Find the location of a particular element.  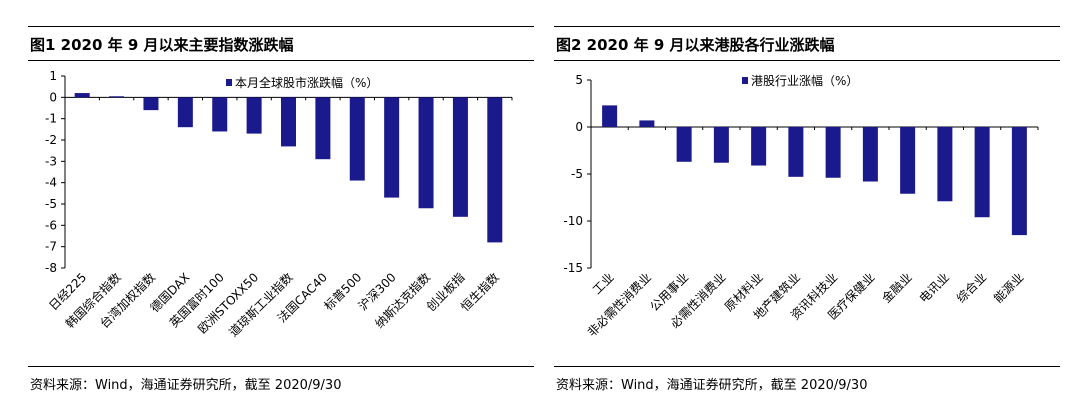

y-tick-label: 5 is located at coordinates (579, 80).